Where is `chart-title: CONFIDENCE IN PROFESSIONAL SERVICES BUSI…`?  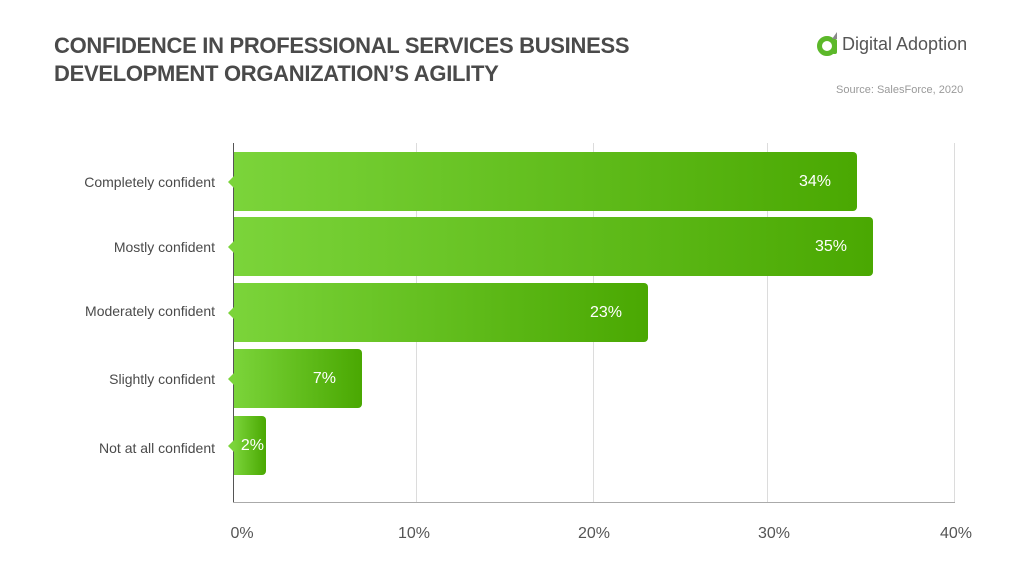
chart-title: CONFIDENCE IN PROFESSIONAL SERVICES BUSI… is located at coordinates (404, 60).